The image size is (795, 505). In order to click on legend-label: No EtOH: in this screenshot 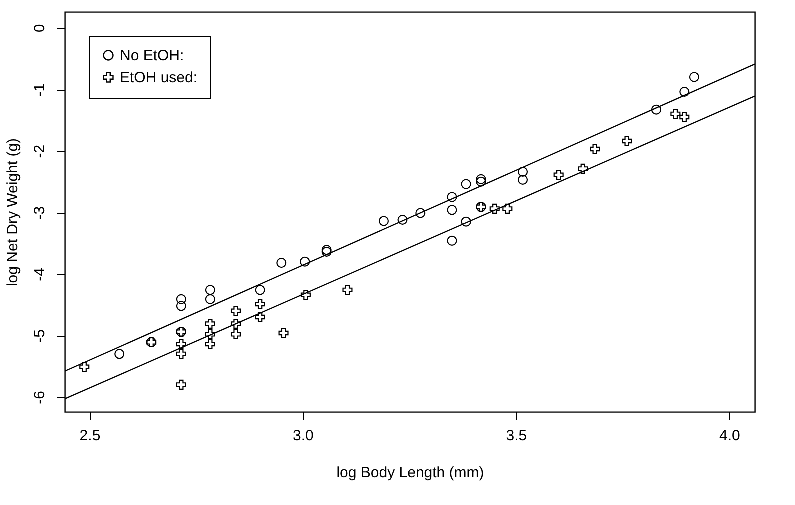, I will do `click(152, 56)`.